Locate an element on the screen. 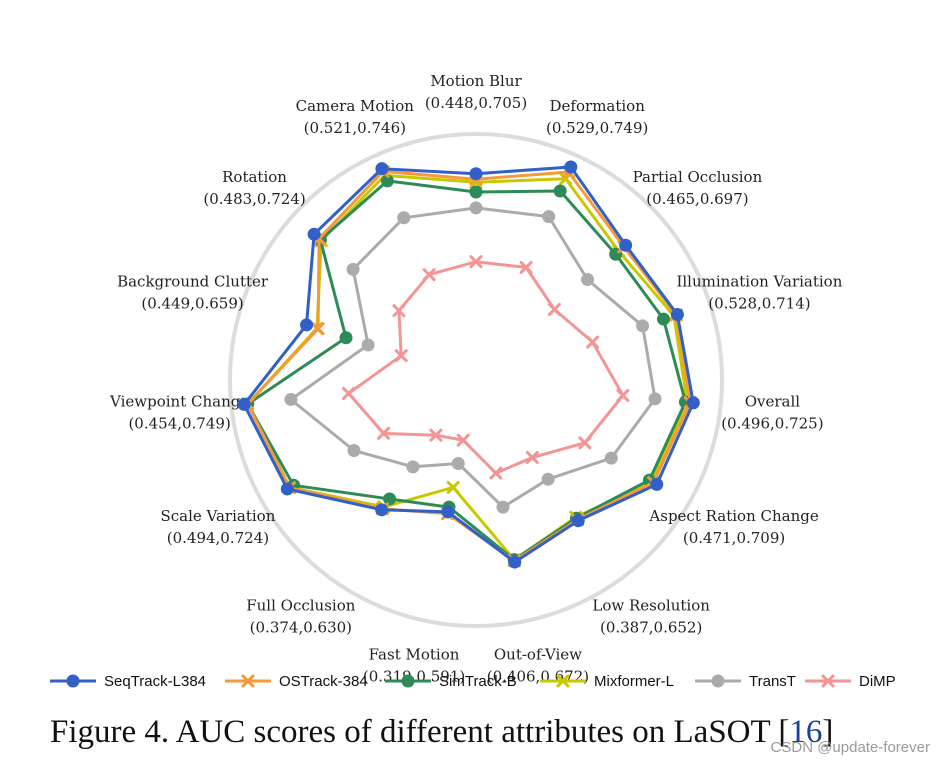 Image resolution: width=945 pixels, height=765 pixels. axis-name: Viewpoint Change is located at coordinates (179, 401).